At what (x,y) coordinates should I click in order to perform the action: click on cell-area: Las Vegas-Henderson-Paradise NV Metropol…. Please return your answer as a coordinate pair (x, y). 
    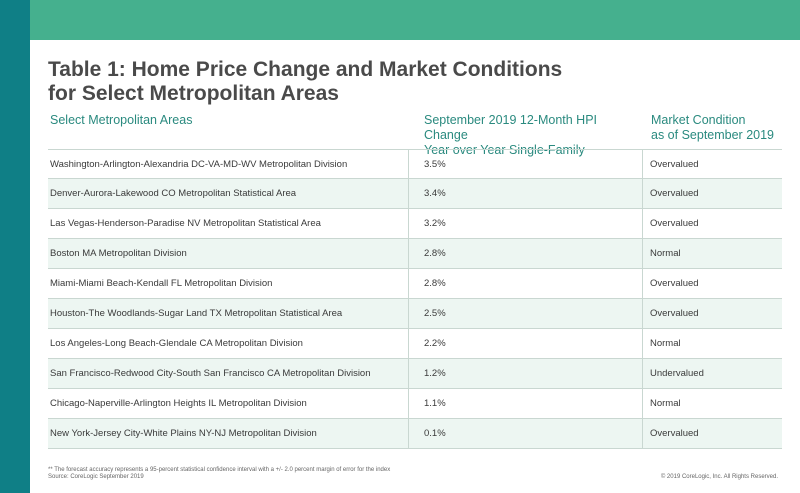
    Looking at the image, I should click on (185, 223).